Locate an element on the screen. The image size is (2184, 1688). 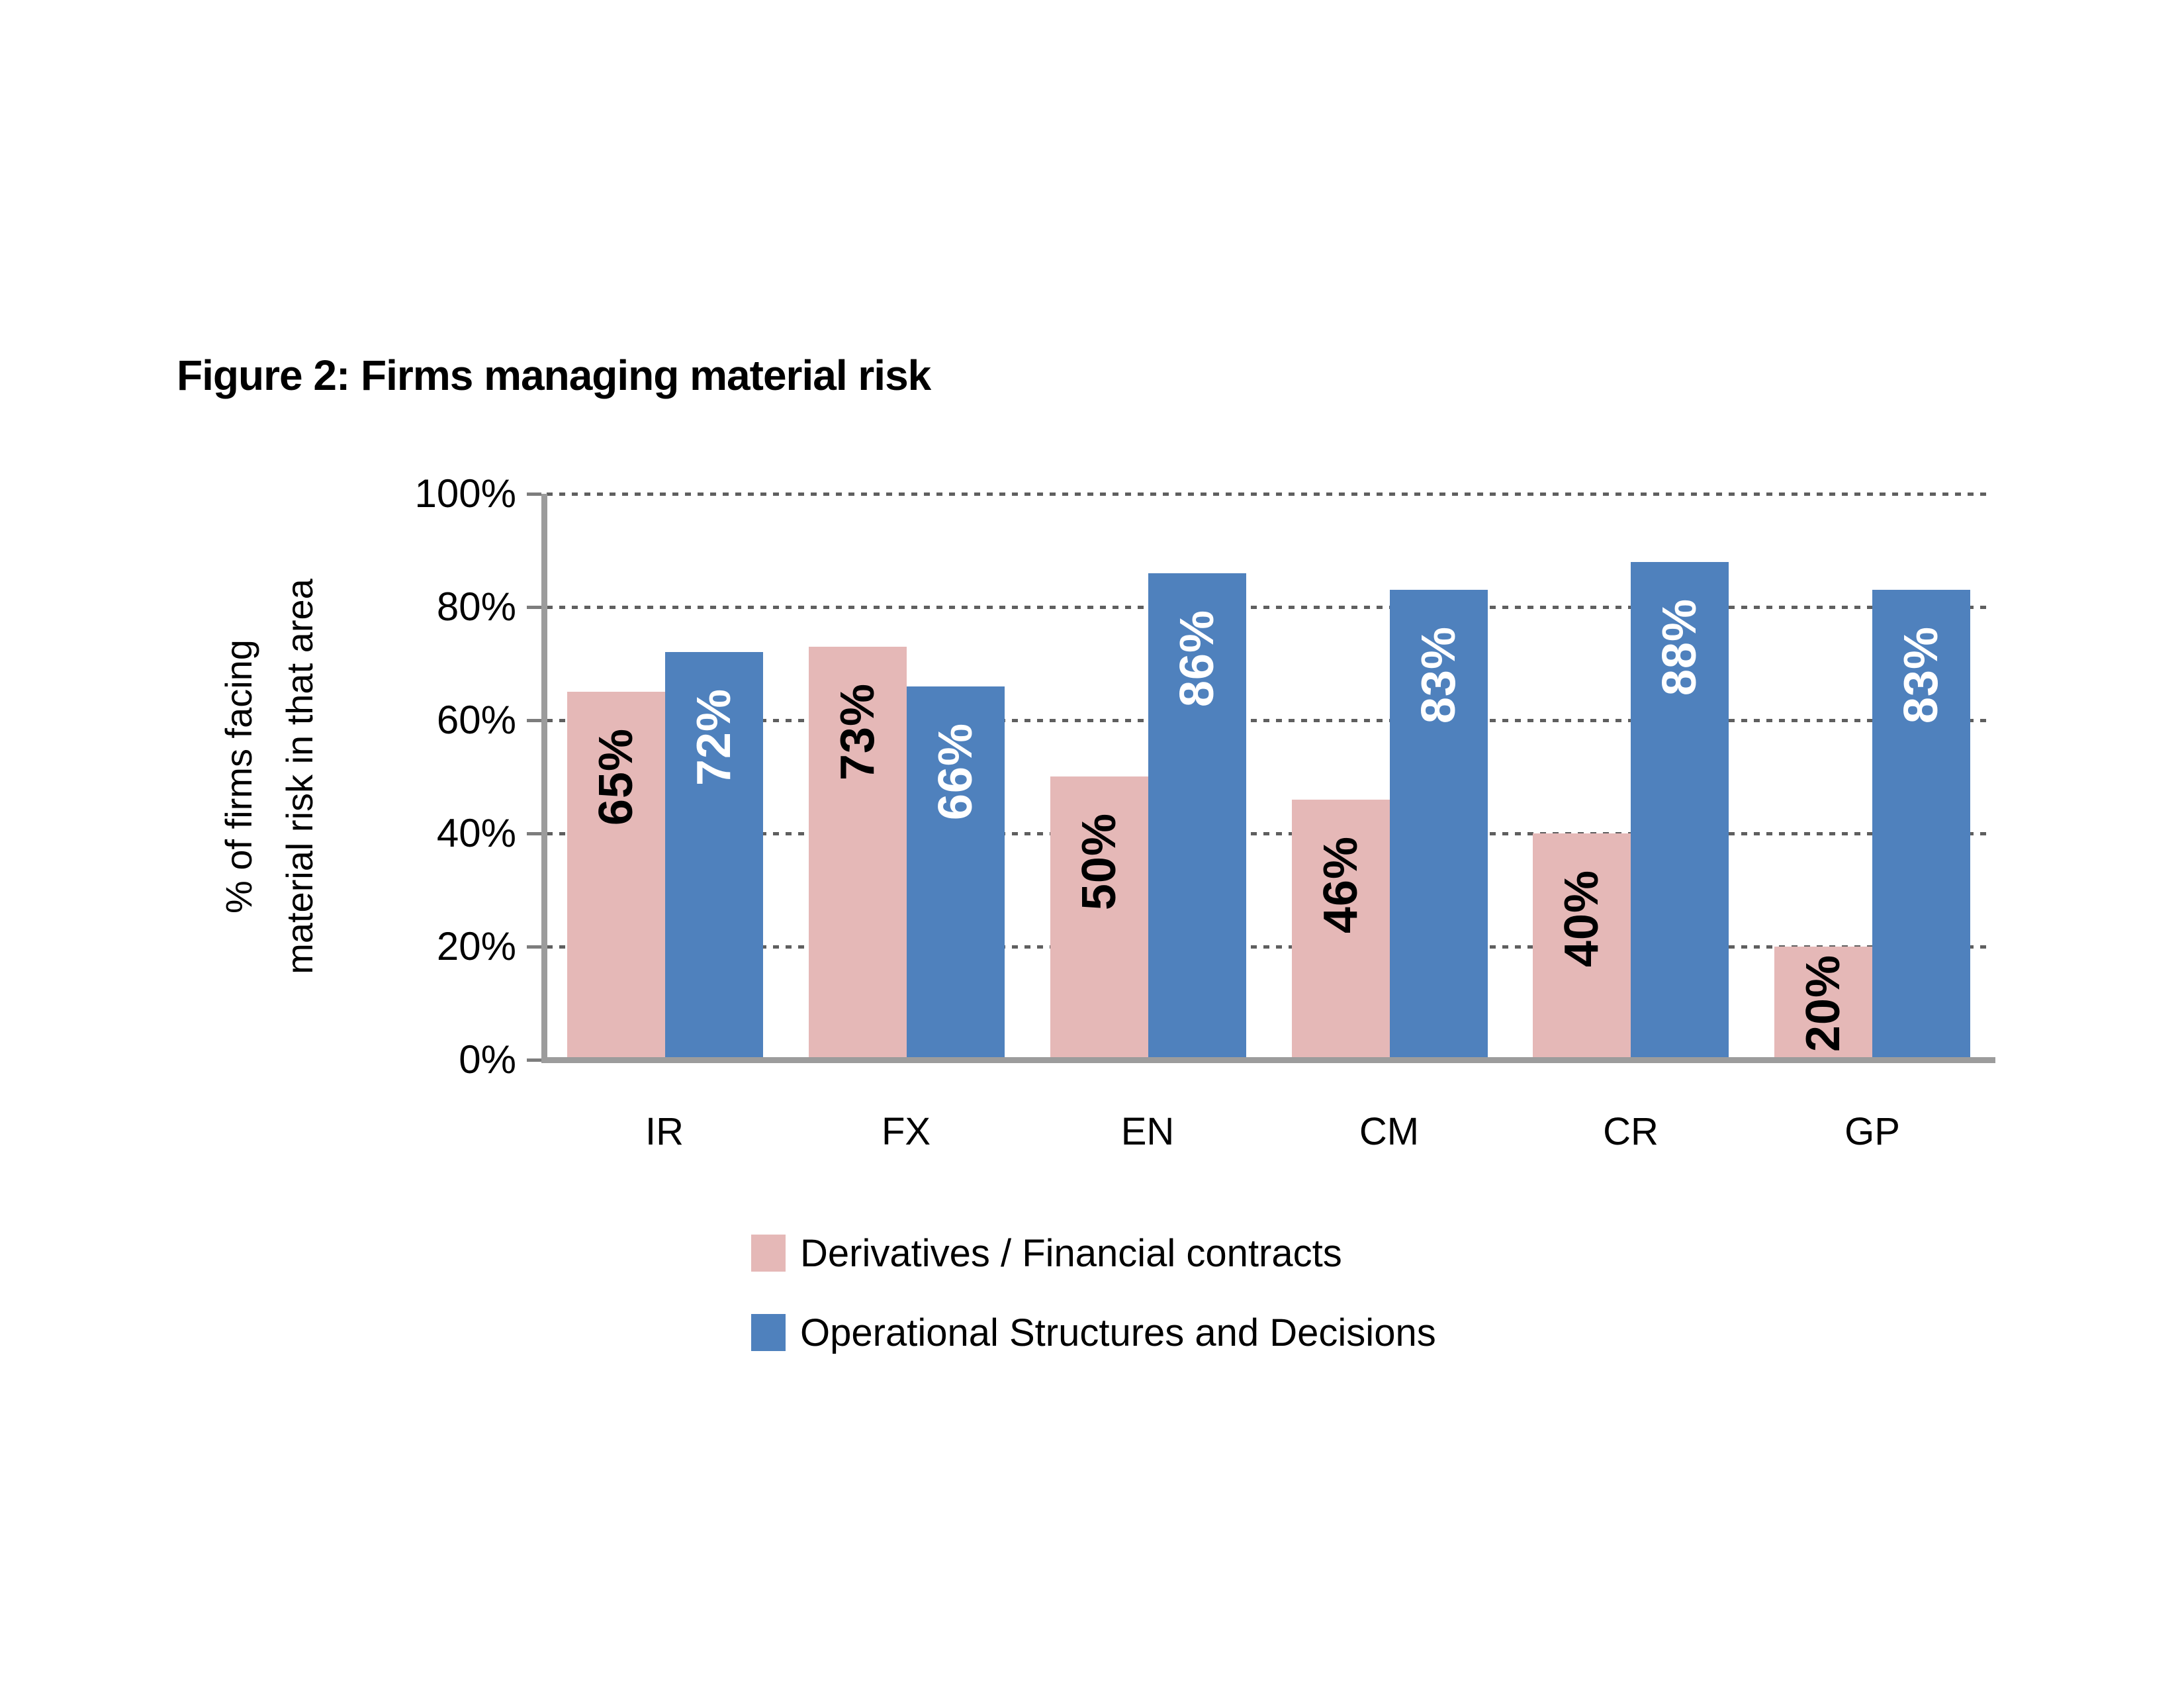
y-tick-label: 40% is located at coordinates (476, 833).